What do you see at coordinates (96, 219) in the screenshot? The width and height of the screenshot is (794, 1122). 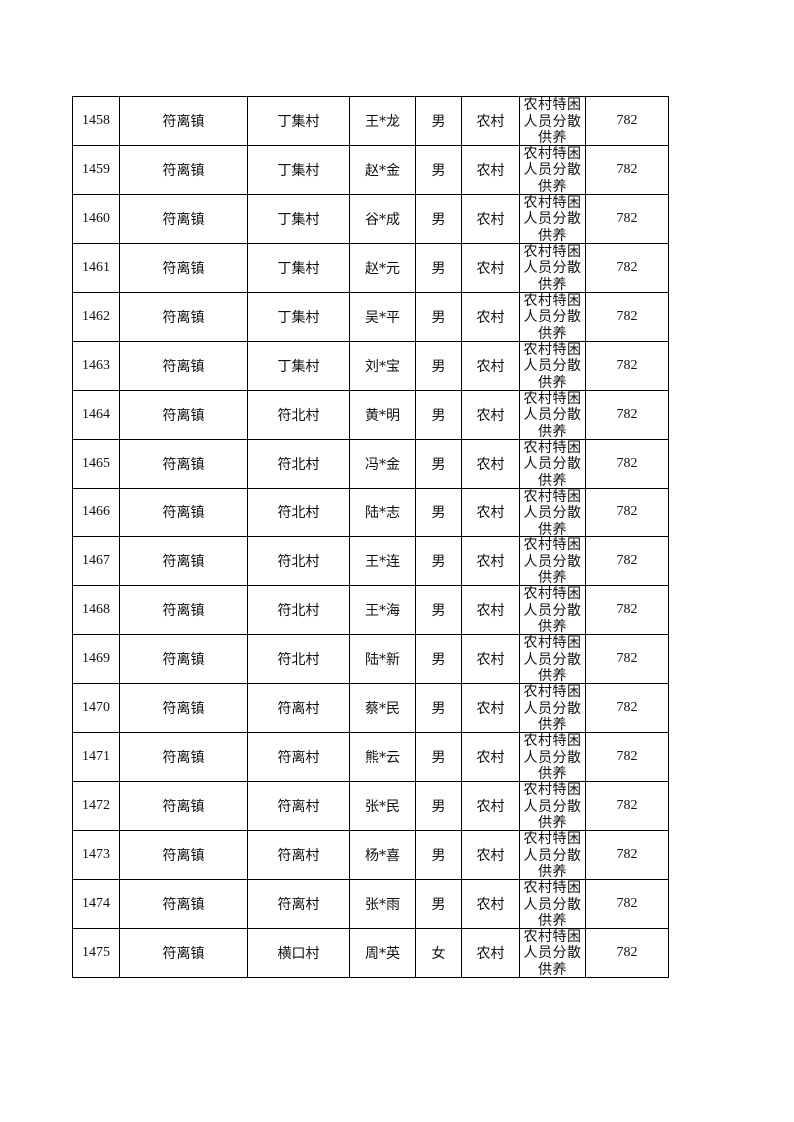 I see `row-number: 1460` at bounding box center [96, 219].